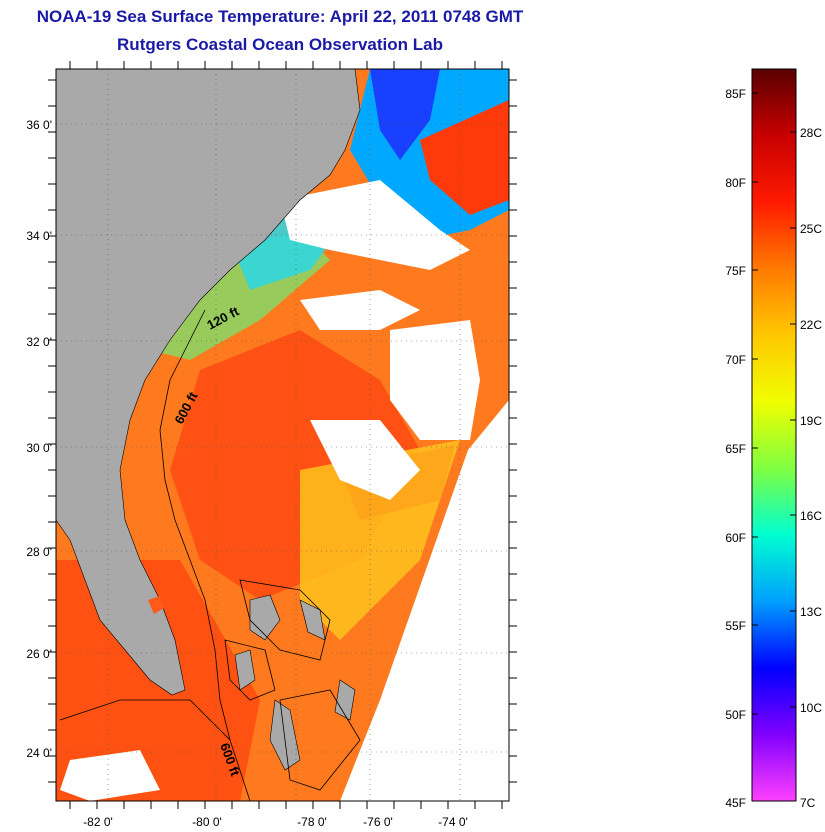  Describe the element at coordinates (110, 775) in the screenshot. I see `cloud-south` at that location.